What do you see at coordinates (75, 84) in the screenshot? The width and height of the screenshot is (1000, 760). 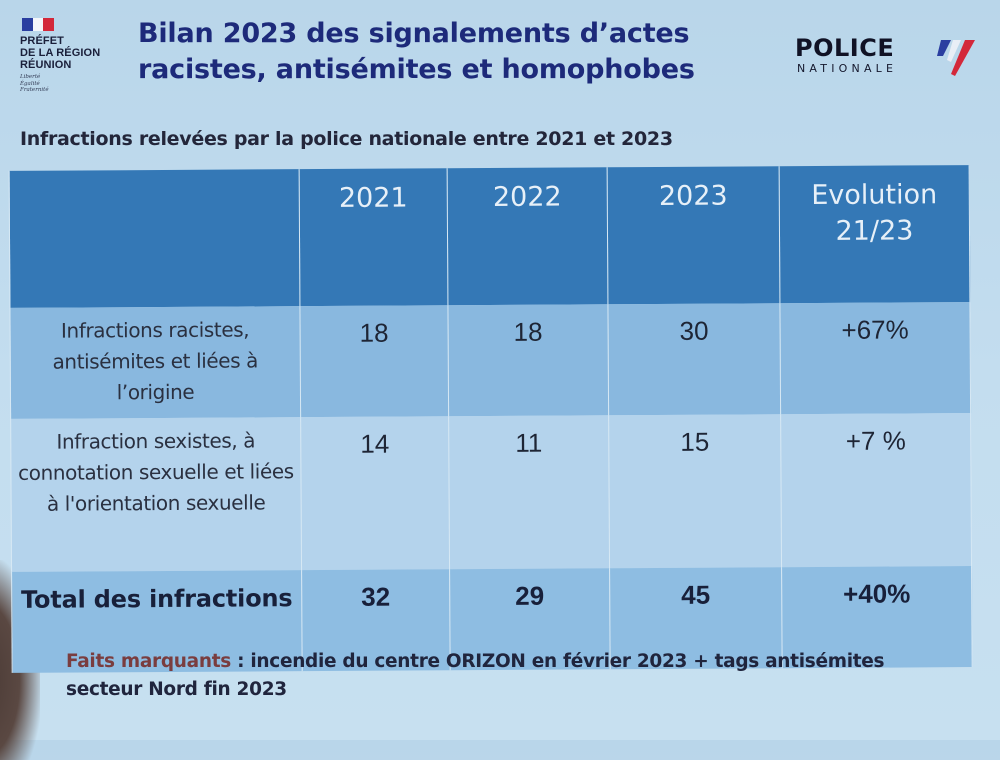 I see `republic-motto: Liberté Égalité Fraternité` at bounding box center [75, 84].